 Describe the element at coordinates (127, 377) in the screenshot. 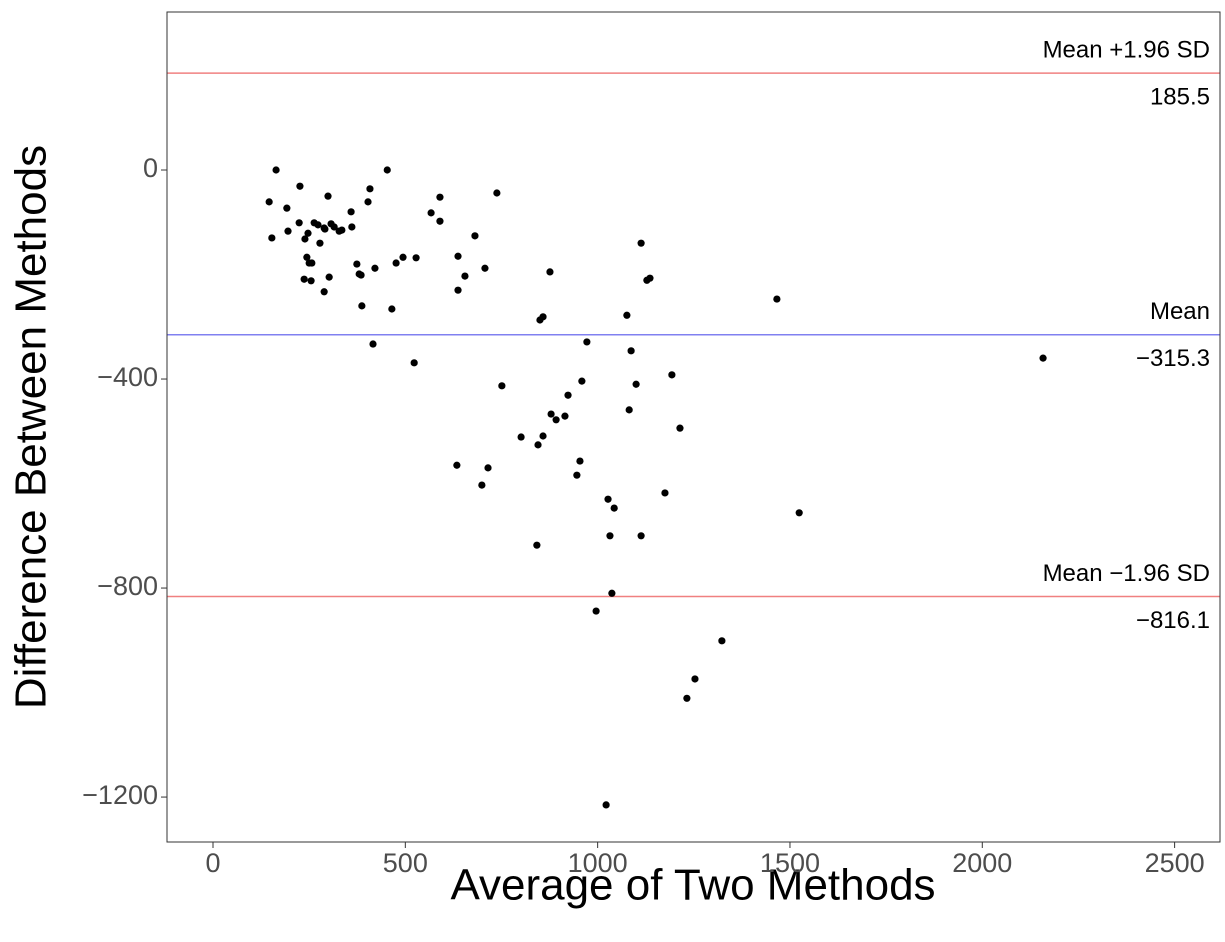

I see `y-tick-label: −400` at that location.